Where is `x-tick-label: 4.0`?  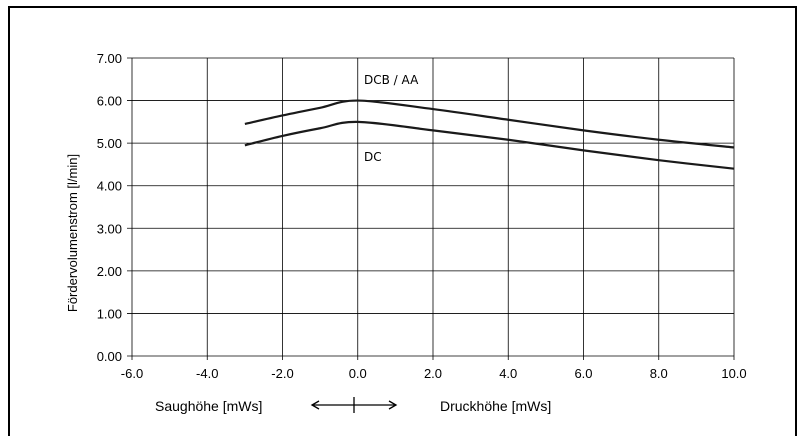 x-tick-label: 4.0 is located at coordinates (508, 373).